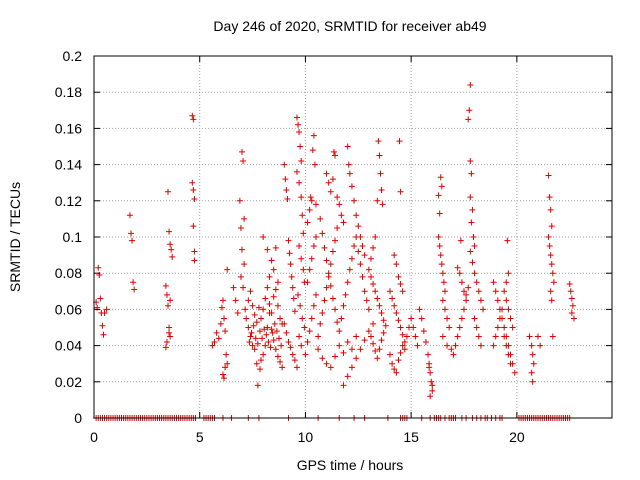 This screenshot has height=480, width=640. Describe the element at coordinates (350, 465) in the screenshot. I see `x-axis-label: GPS time / hours` at that location.